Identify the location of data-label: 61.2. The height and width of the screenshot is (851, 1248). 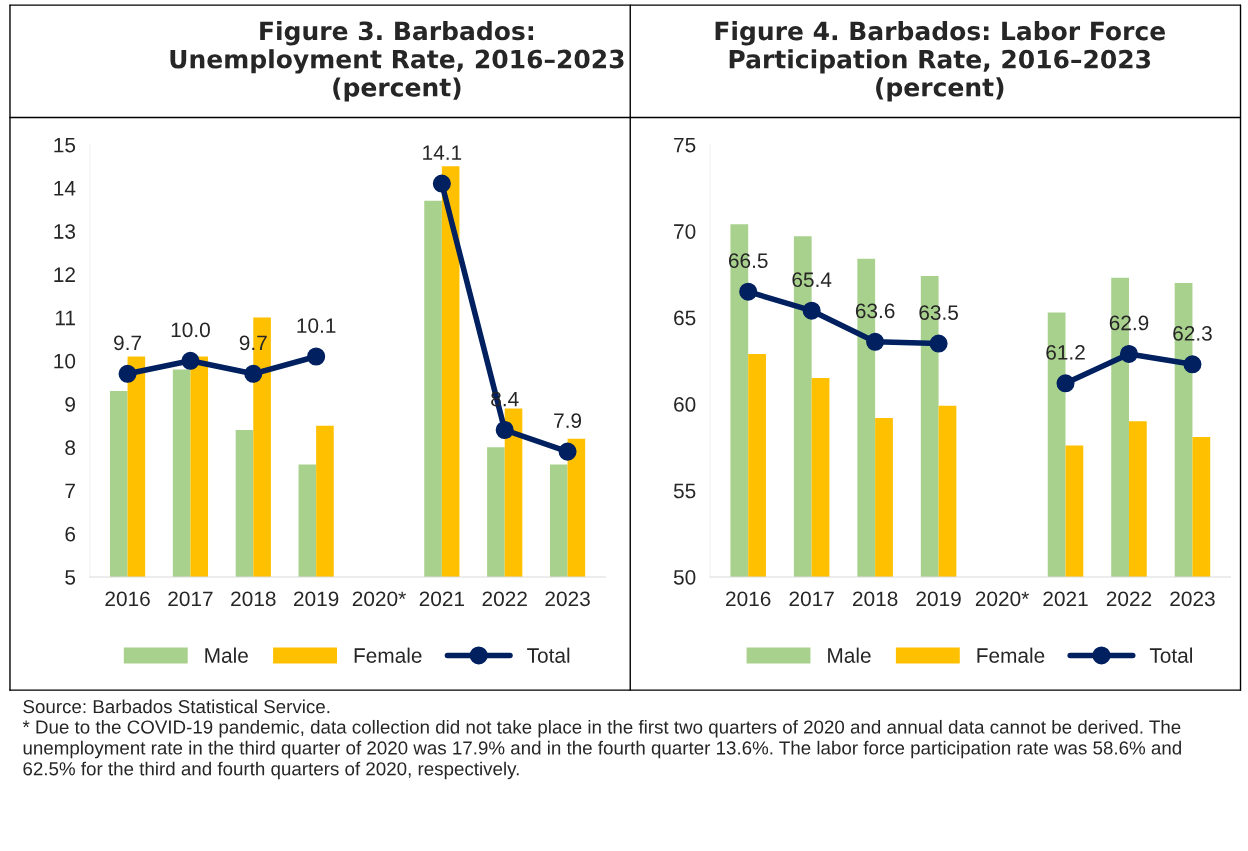
(1065, 352).